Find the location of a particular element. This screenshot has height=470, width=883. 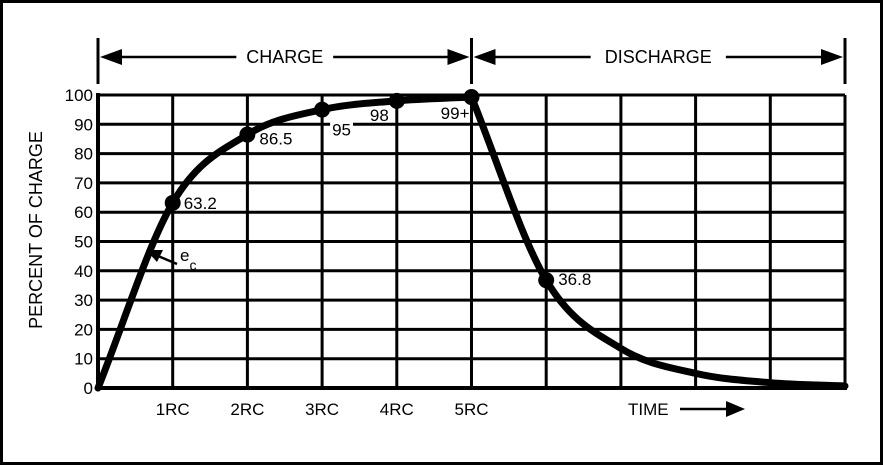

region-label: CHARGE is located at coordinates (284, 57).